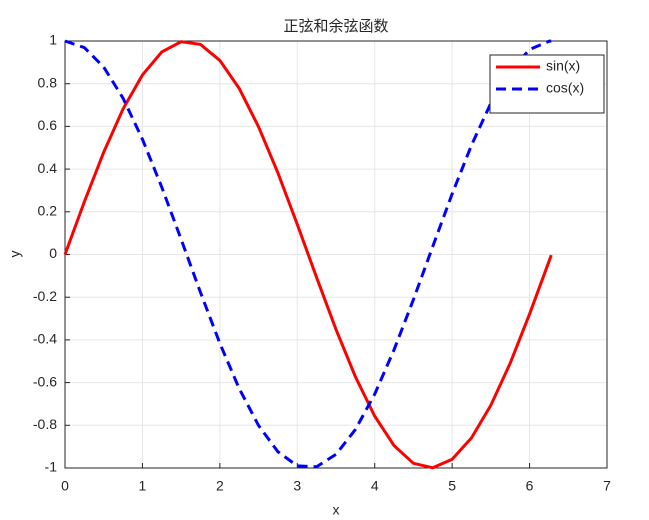 The width and height of the screenshot is (649, 520). What do you see at coordinates (45, 381) in the screenshot?
I see `y-tick-label: -0.6` at bounding box center [45, 381].